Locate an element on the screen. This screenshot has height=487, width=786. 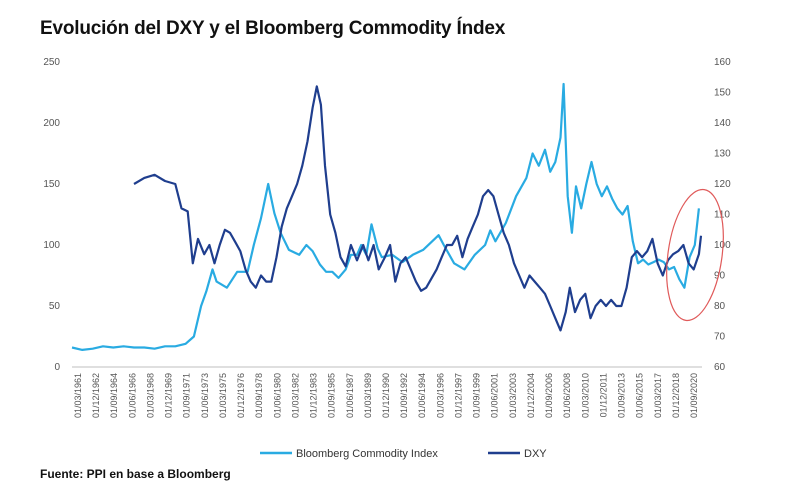
x-tick-label: 01/12/1969 is located at coordinates (169, 395).